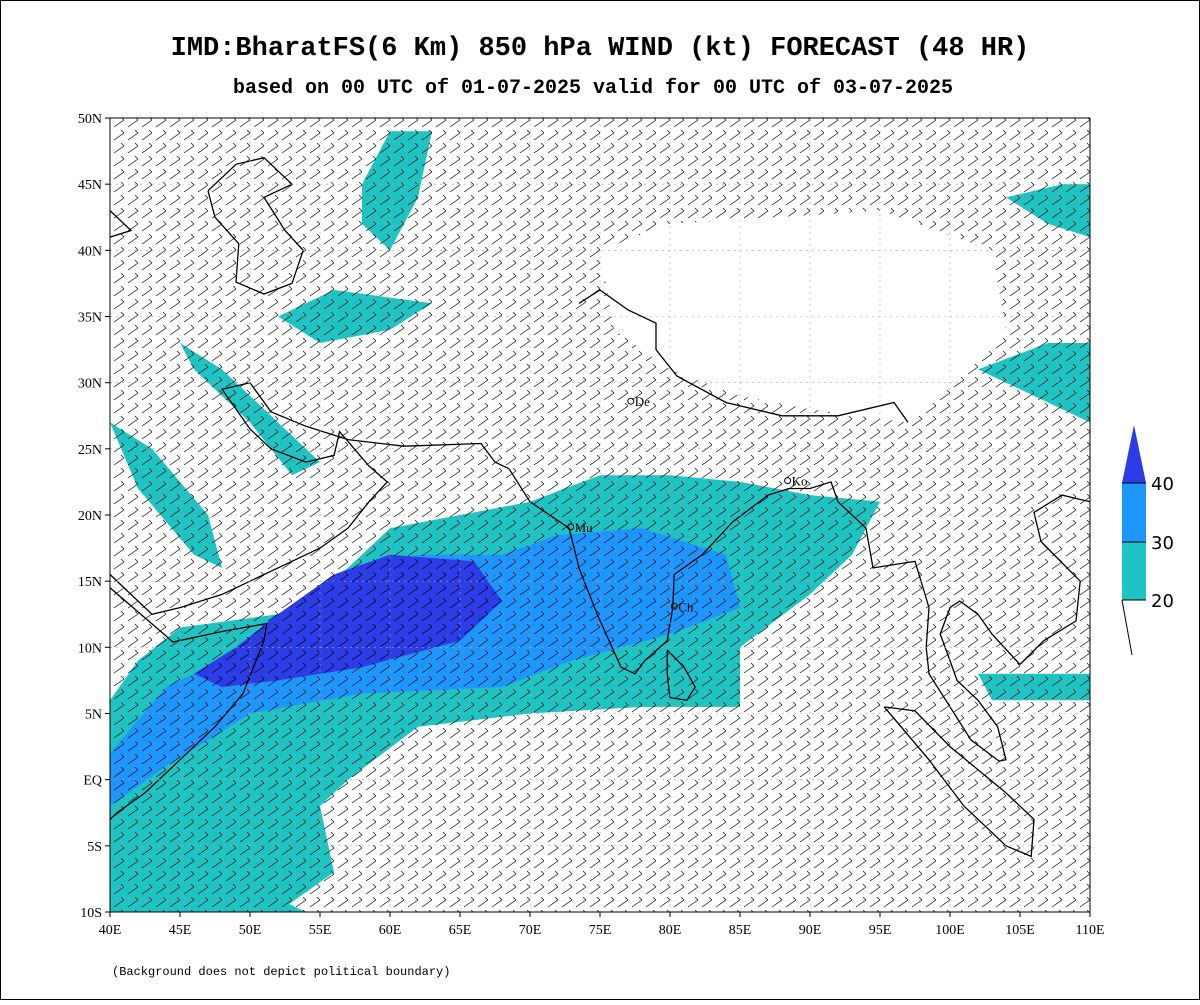  What do you see at coordinates (110, 930) in the screenshot?
I see `x-tick-label: 40E` at bounding box center [110, 930].